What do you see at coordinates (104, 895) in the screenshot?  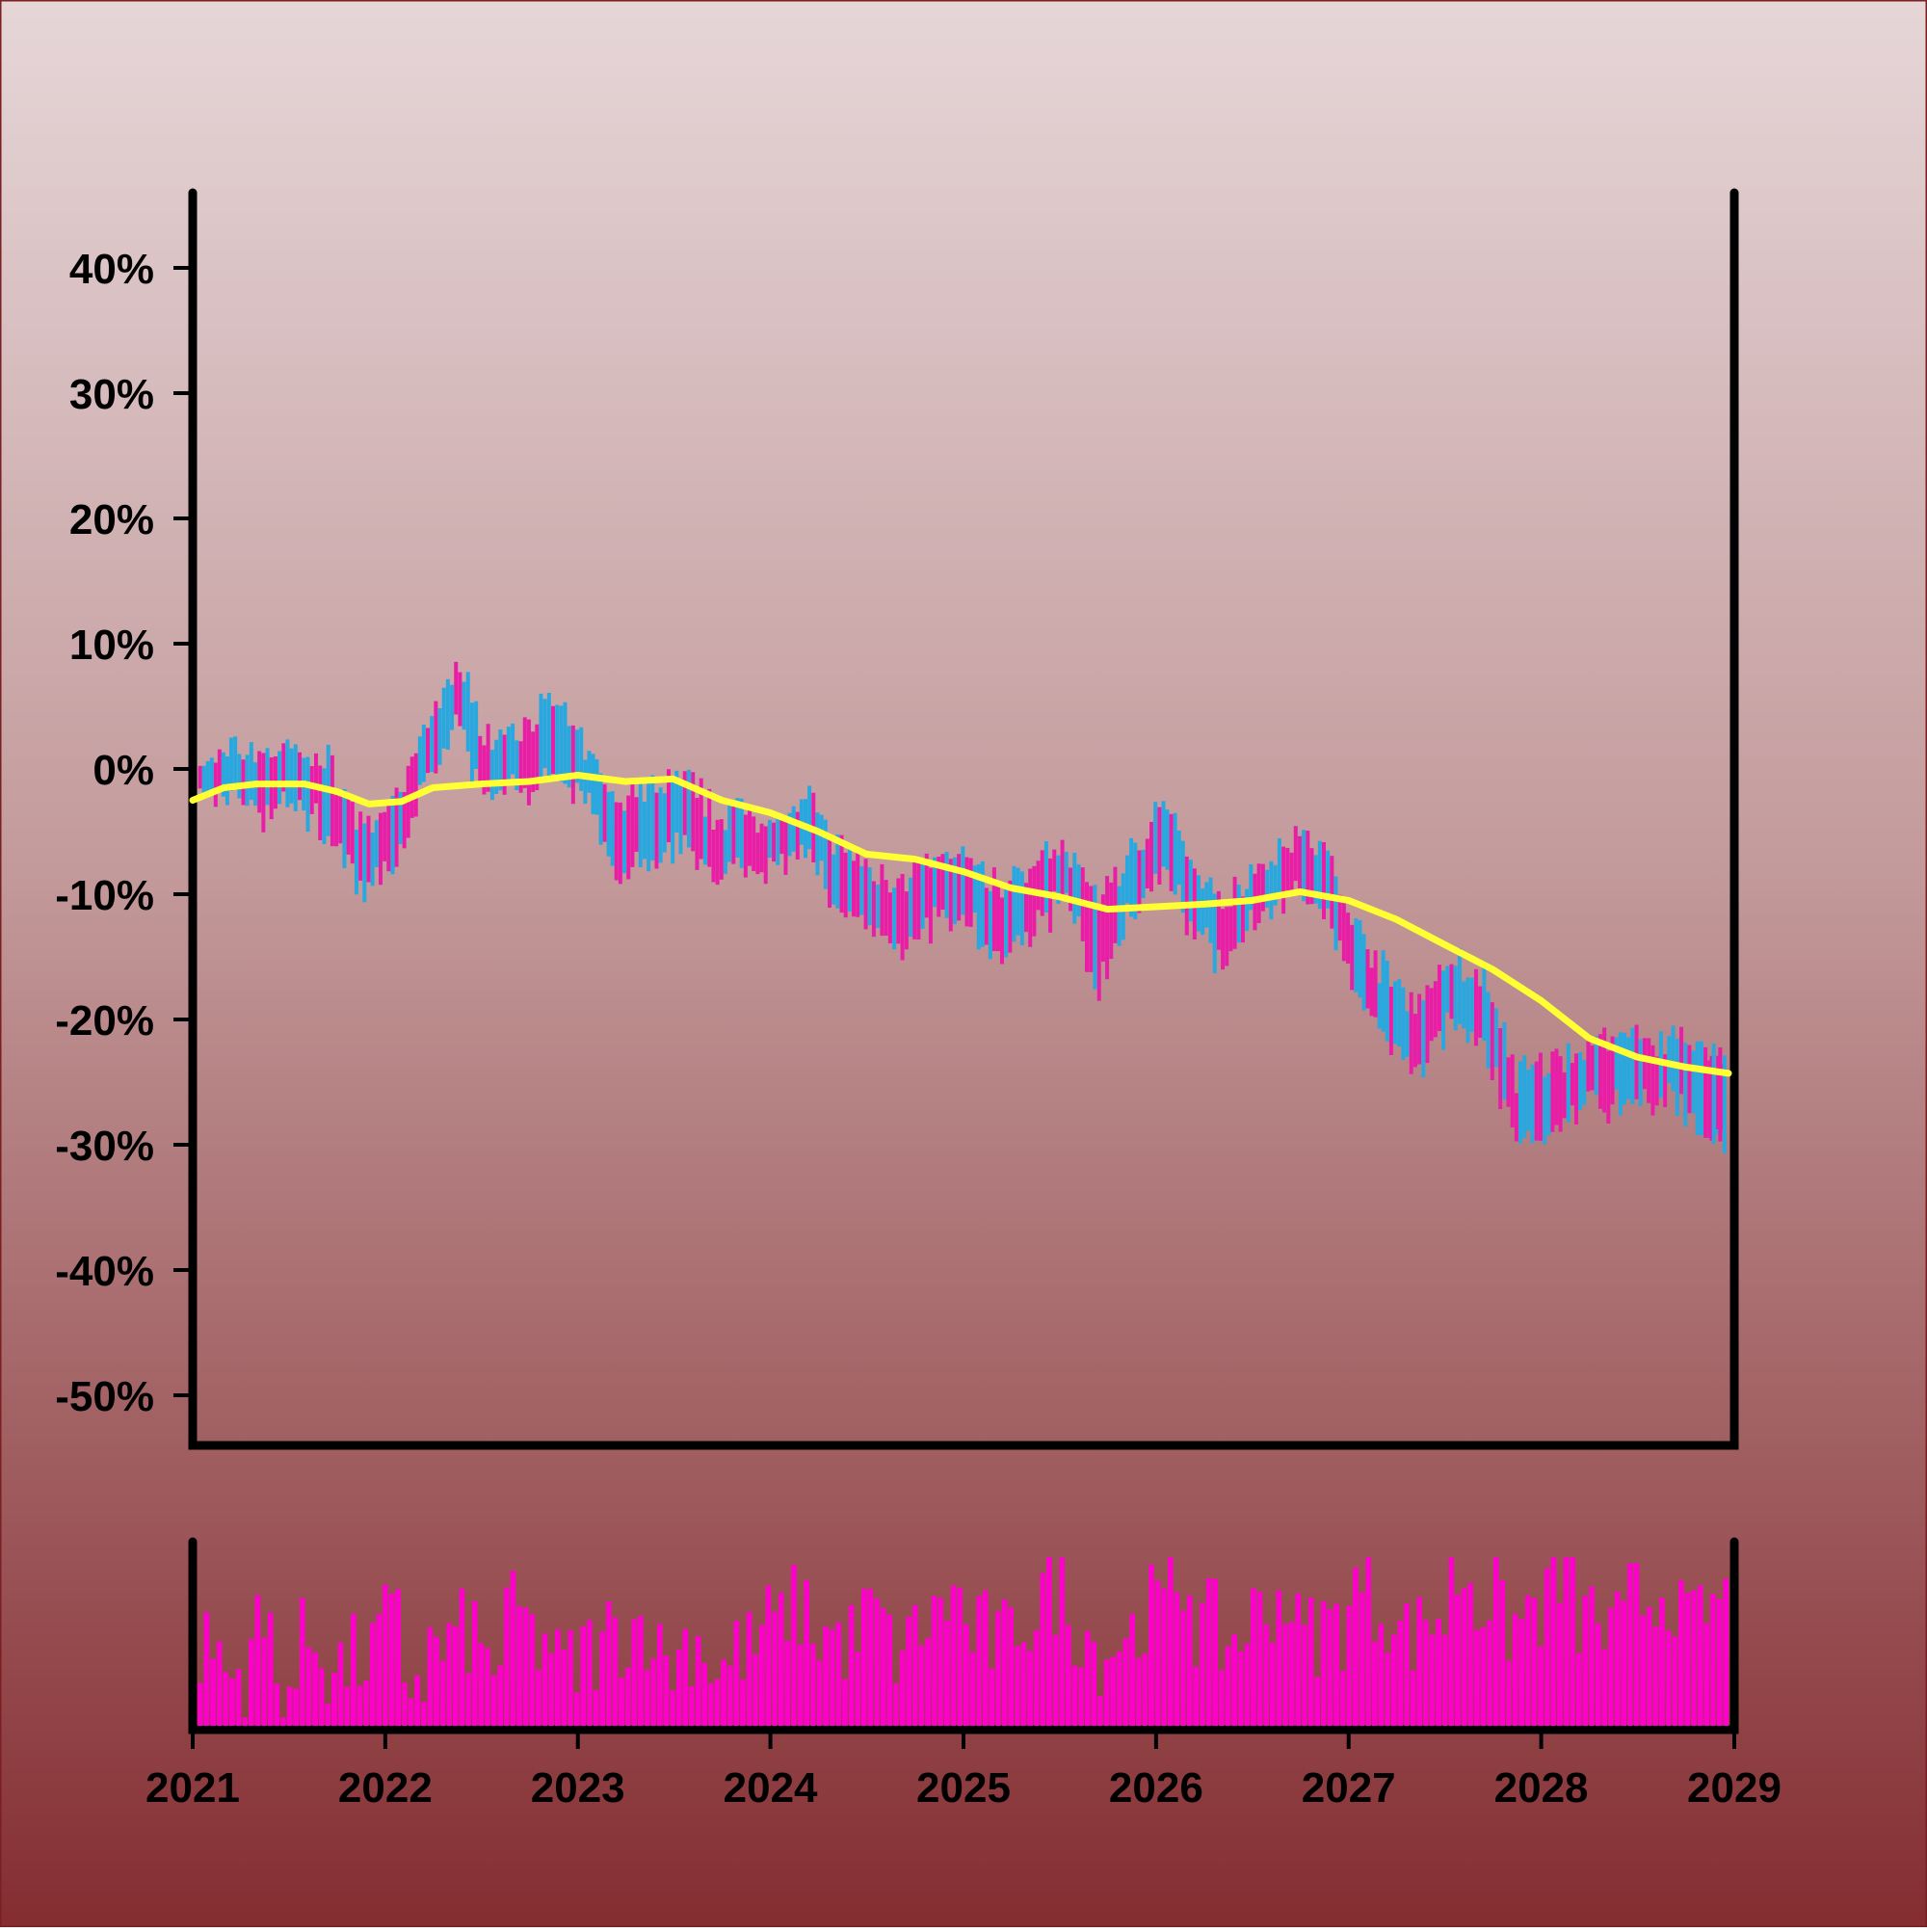 I see `y-tick-label: -10%` at bounding box center [104, 895].